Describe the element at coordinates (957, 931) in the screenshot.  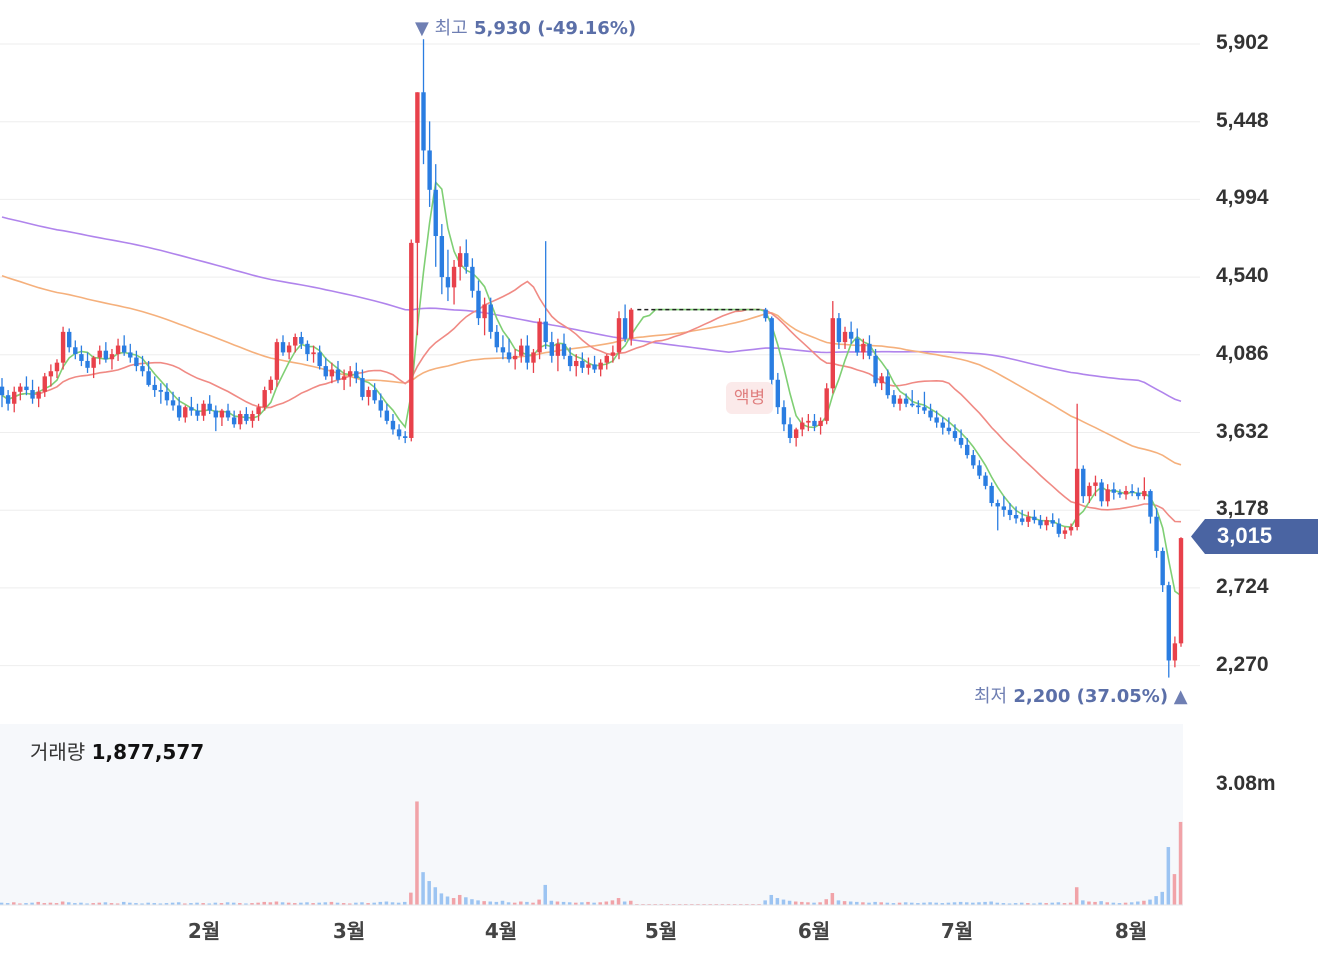
I see `month-tick-label: 7월` at that location.